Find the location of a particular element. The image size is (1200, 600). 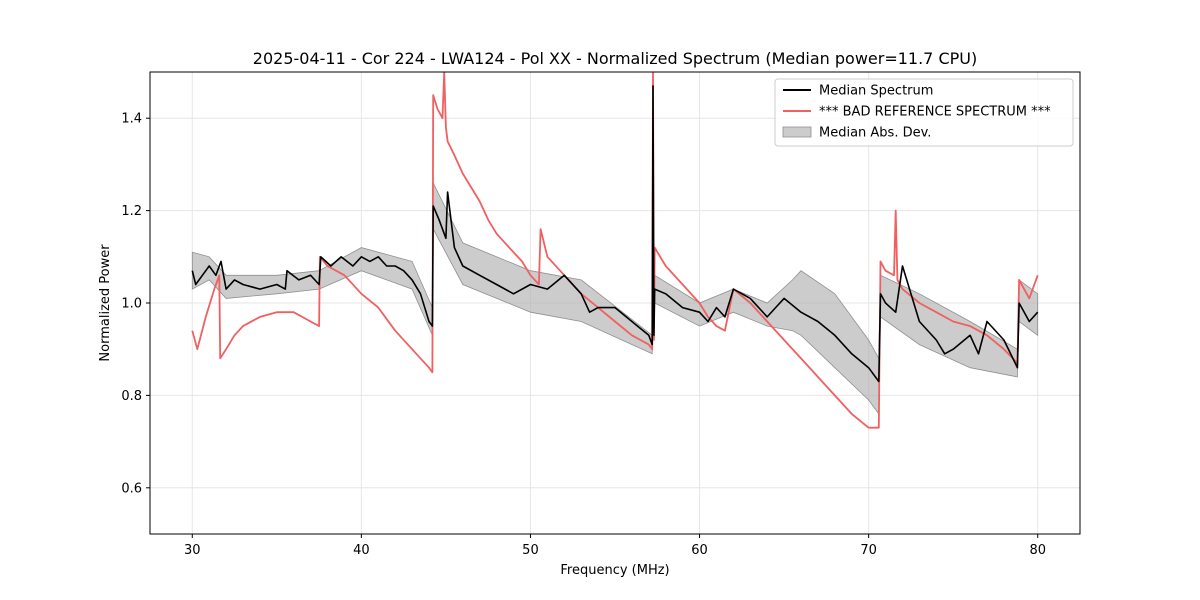

y-tick-label: 0.6 is located at coordinates (131, 488).